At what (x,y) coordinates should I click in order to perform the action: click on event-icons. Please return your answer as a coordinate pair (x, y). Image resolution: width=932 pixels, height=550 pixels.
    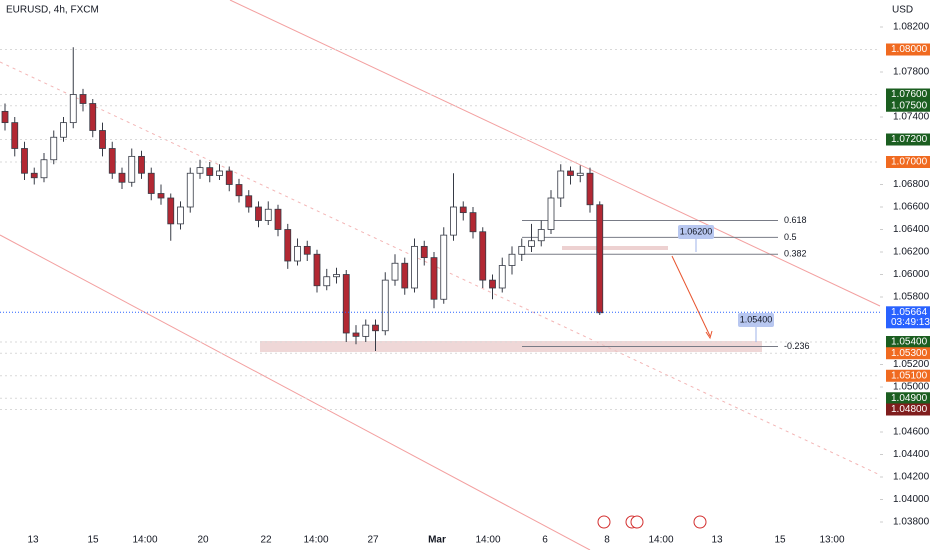
    Looking at the image, I should click on (652, 522).